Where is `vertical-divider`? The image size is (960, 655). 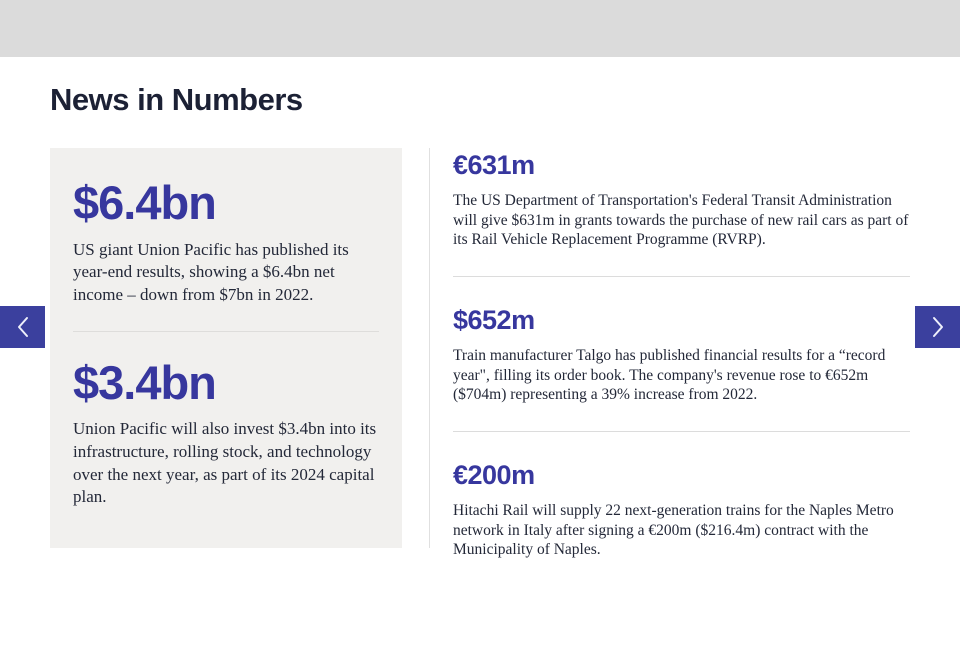 vertical-divider is located at coordinates (429, 348).